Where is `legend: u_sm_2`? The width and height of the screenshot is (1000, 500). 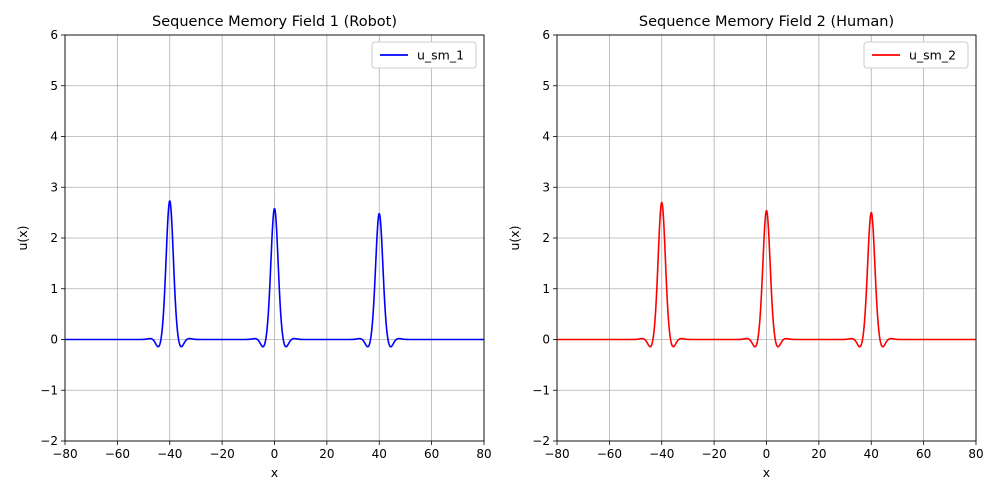 legend: u_sm_2 is located at coordinates (916, 55).